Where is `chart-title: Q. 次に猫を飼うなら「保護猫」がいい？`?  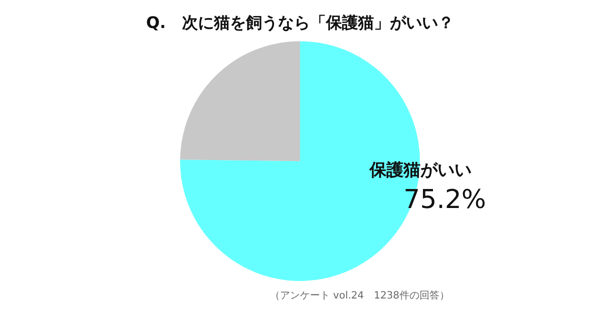
chart-title: Q. 次に猫を飼うなら「保護猫」がいい？ is located at coordinates (300, 22).